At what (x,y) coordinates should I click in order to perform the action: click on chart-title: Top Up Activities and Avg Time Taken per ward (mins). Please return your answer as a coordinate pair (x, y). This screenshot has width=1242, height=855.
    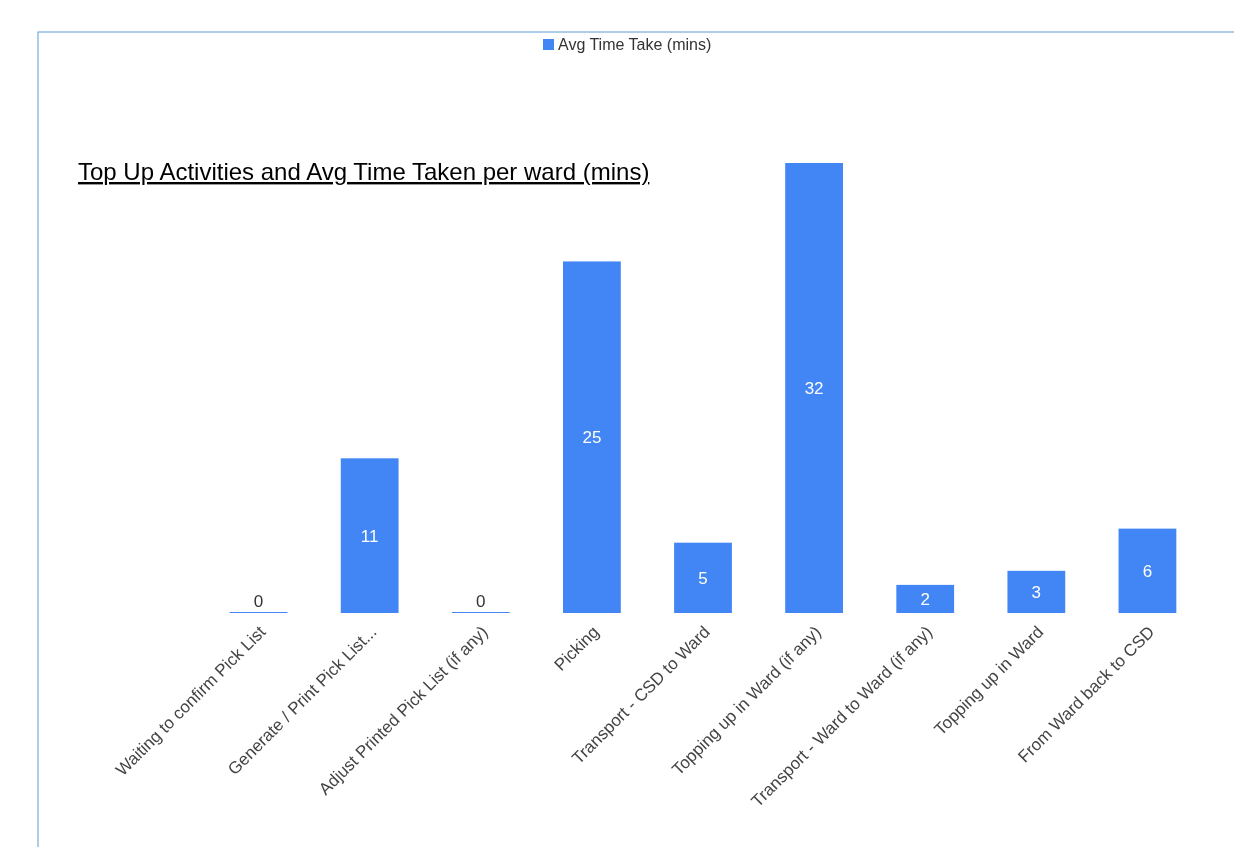
    Looking at the image, I should click on (364, 171).